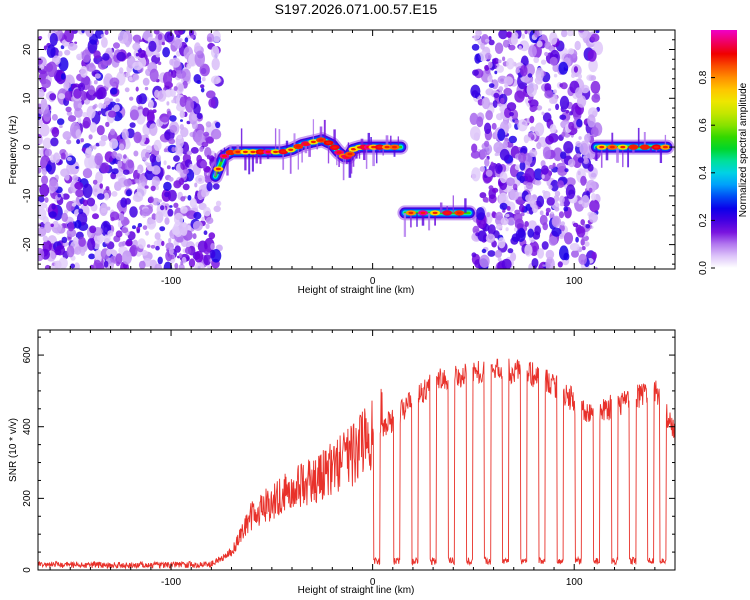 The width and height of the screenshot is (750, 600). I want to click on y-tick-label-top: 0, so click(27, 147).